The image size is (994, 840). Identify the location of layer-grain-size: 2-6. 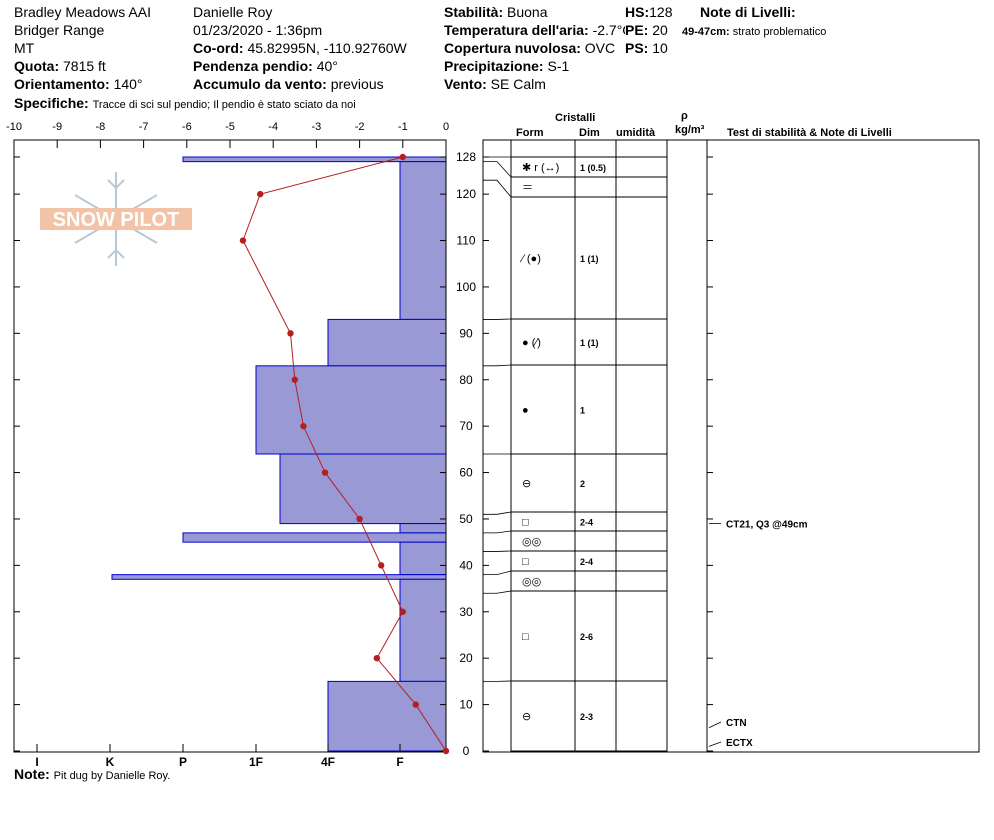
(586, 637).